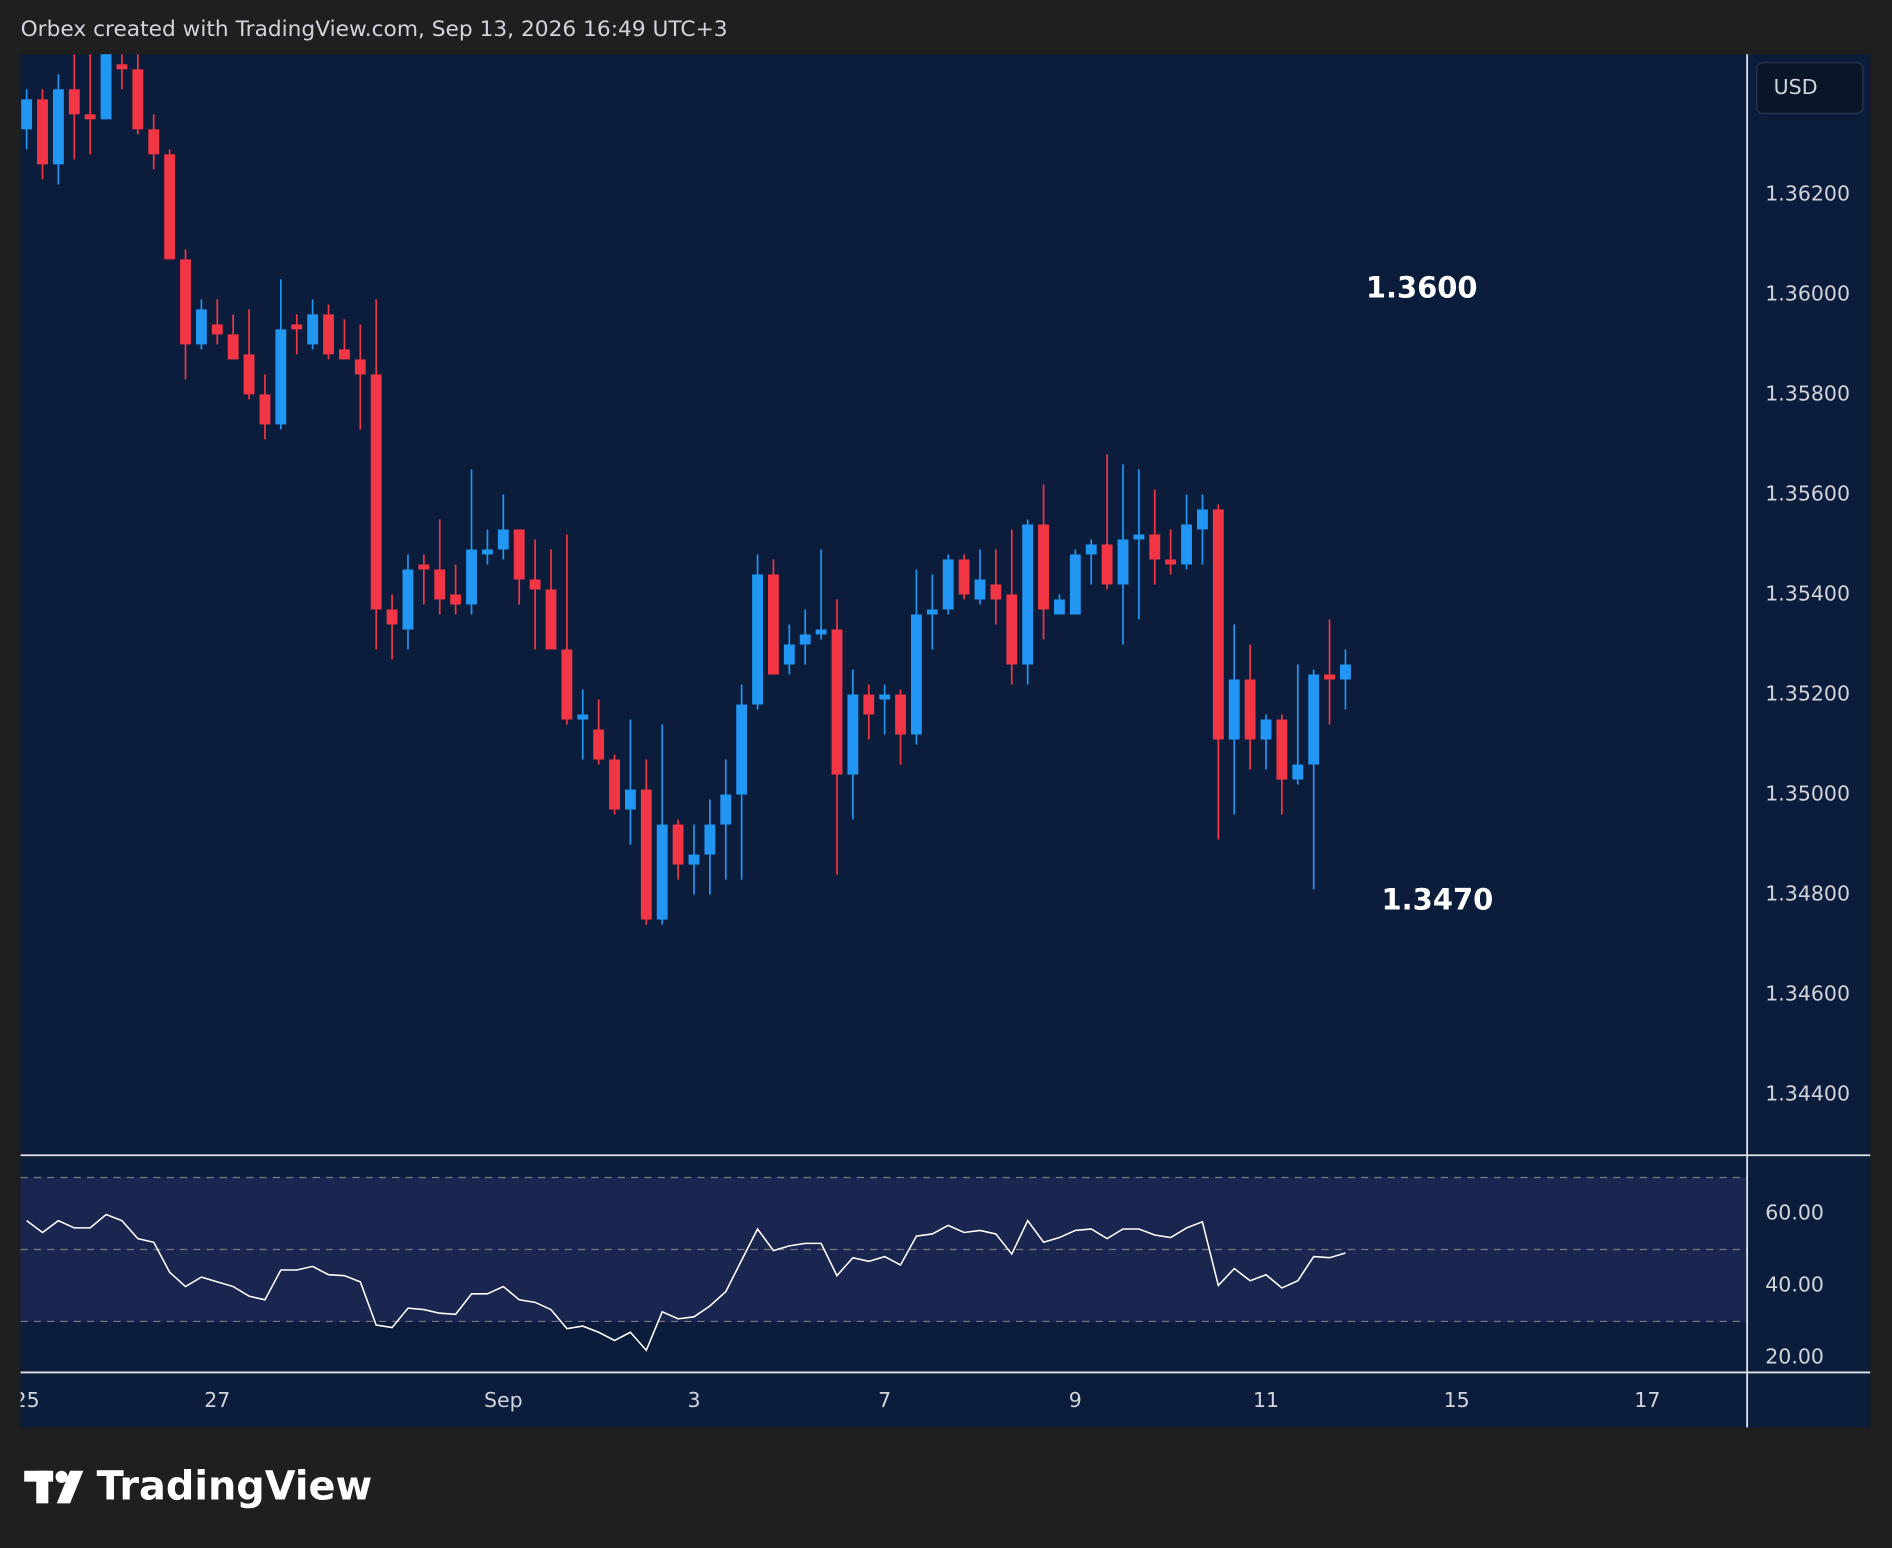  Describe the element at coordinates (1794, 1356) in the screenshot. I see `rsi-tick-label: 20.00` at that location.